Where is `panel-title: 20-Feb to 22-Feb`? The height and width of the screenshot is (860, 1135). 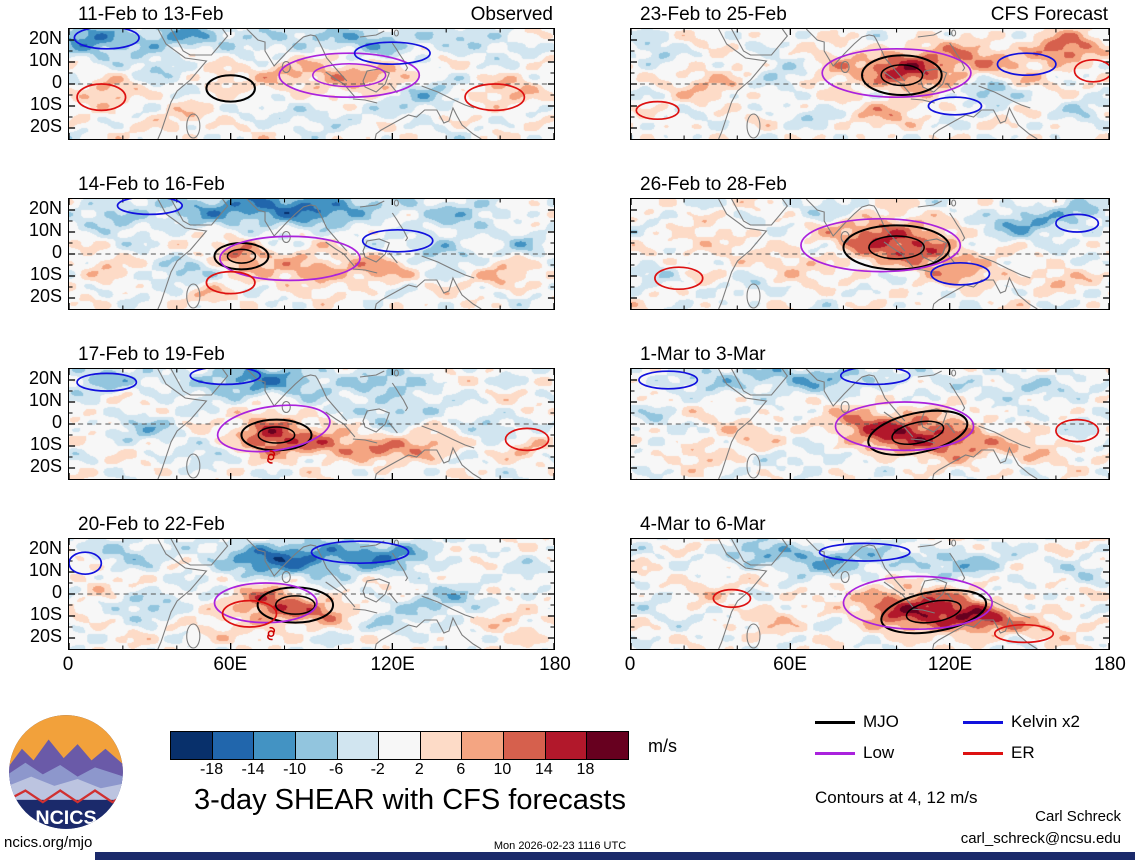
panel-title: 20-Feb to 22-Feb is located at coordinates (151, 524).